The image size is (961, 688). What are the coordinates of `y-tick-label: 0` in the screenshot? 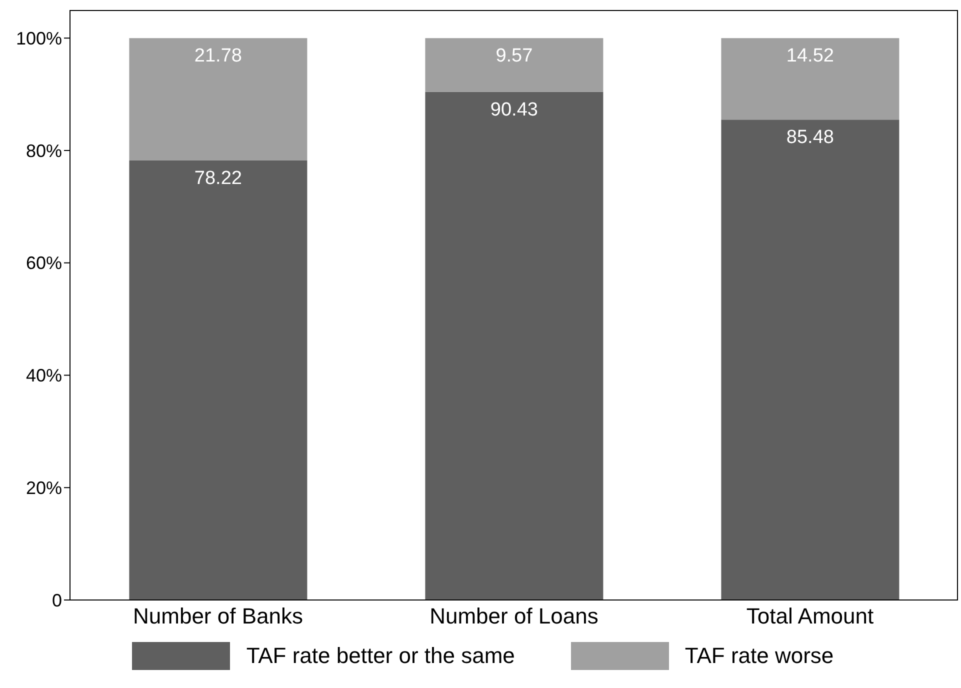 It's located at (57, 600).